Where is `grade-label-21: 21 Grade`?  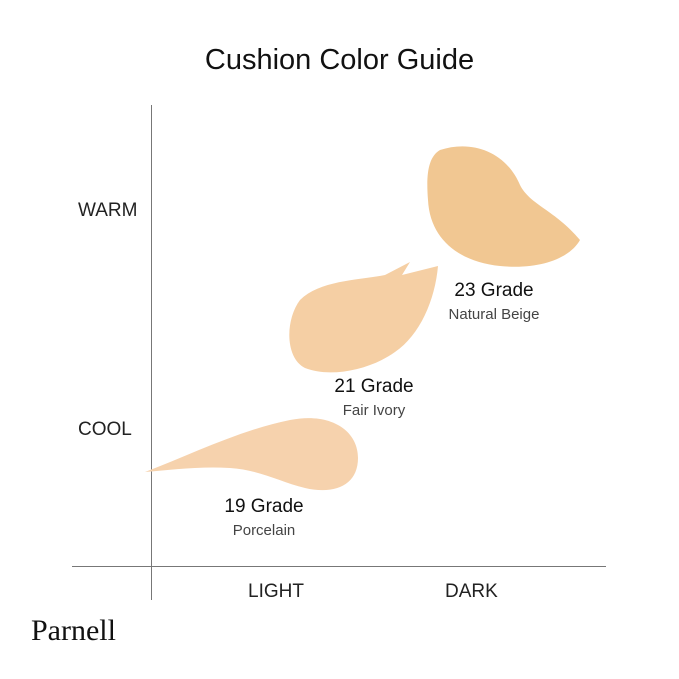
grade-label-21: 21 Grade is located at coordinates (374, 386).